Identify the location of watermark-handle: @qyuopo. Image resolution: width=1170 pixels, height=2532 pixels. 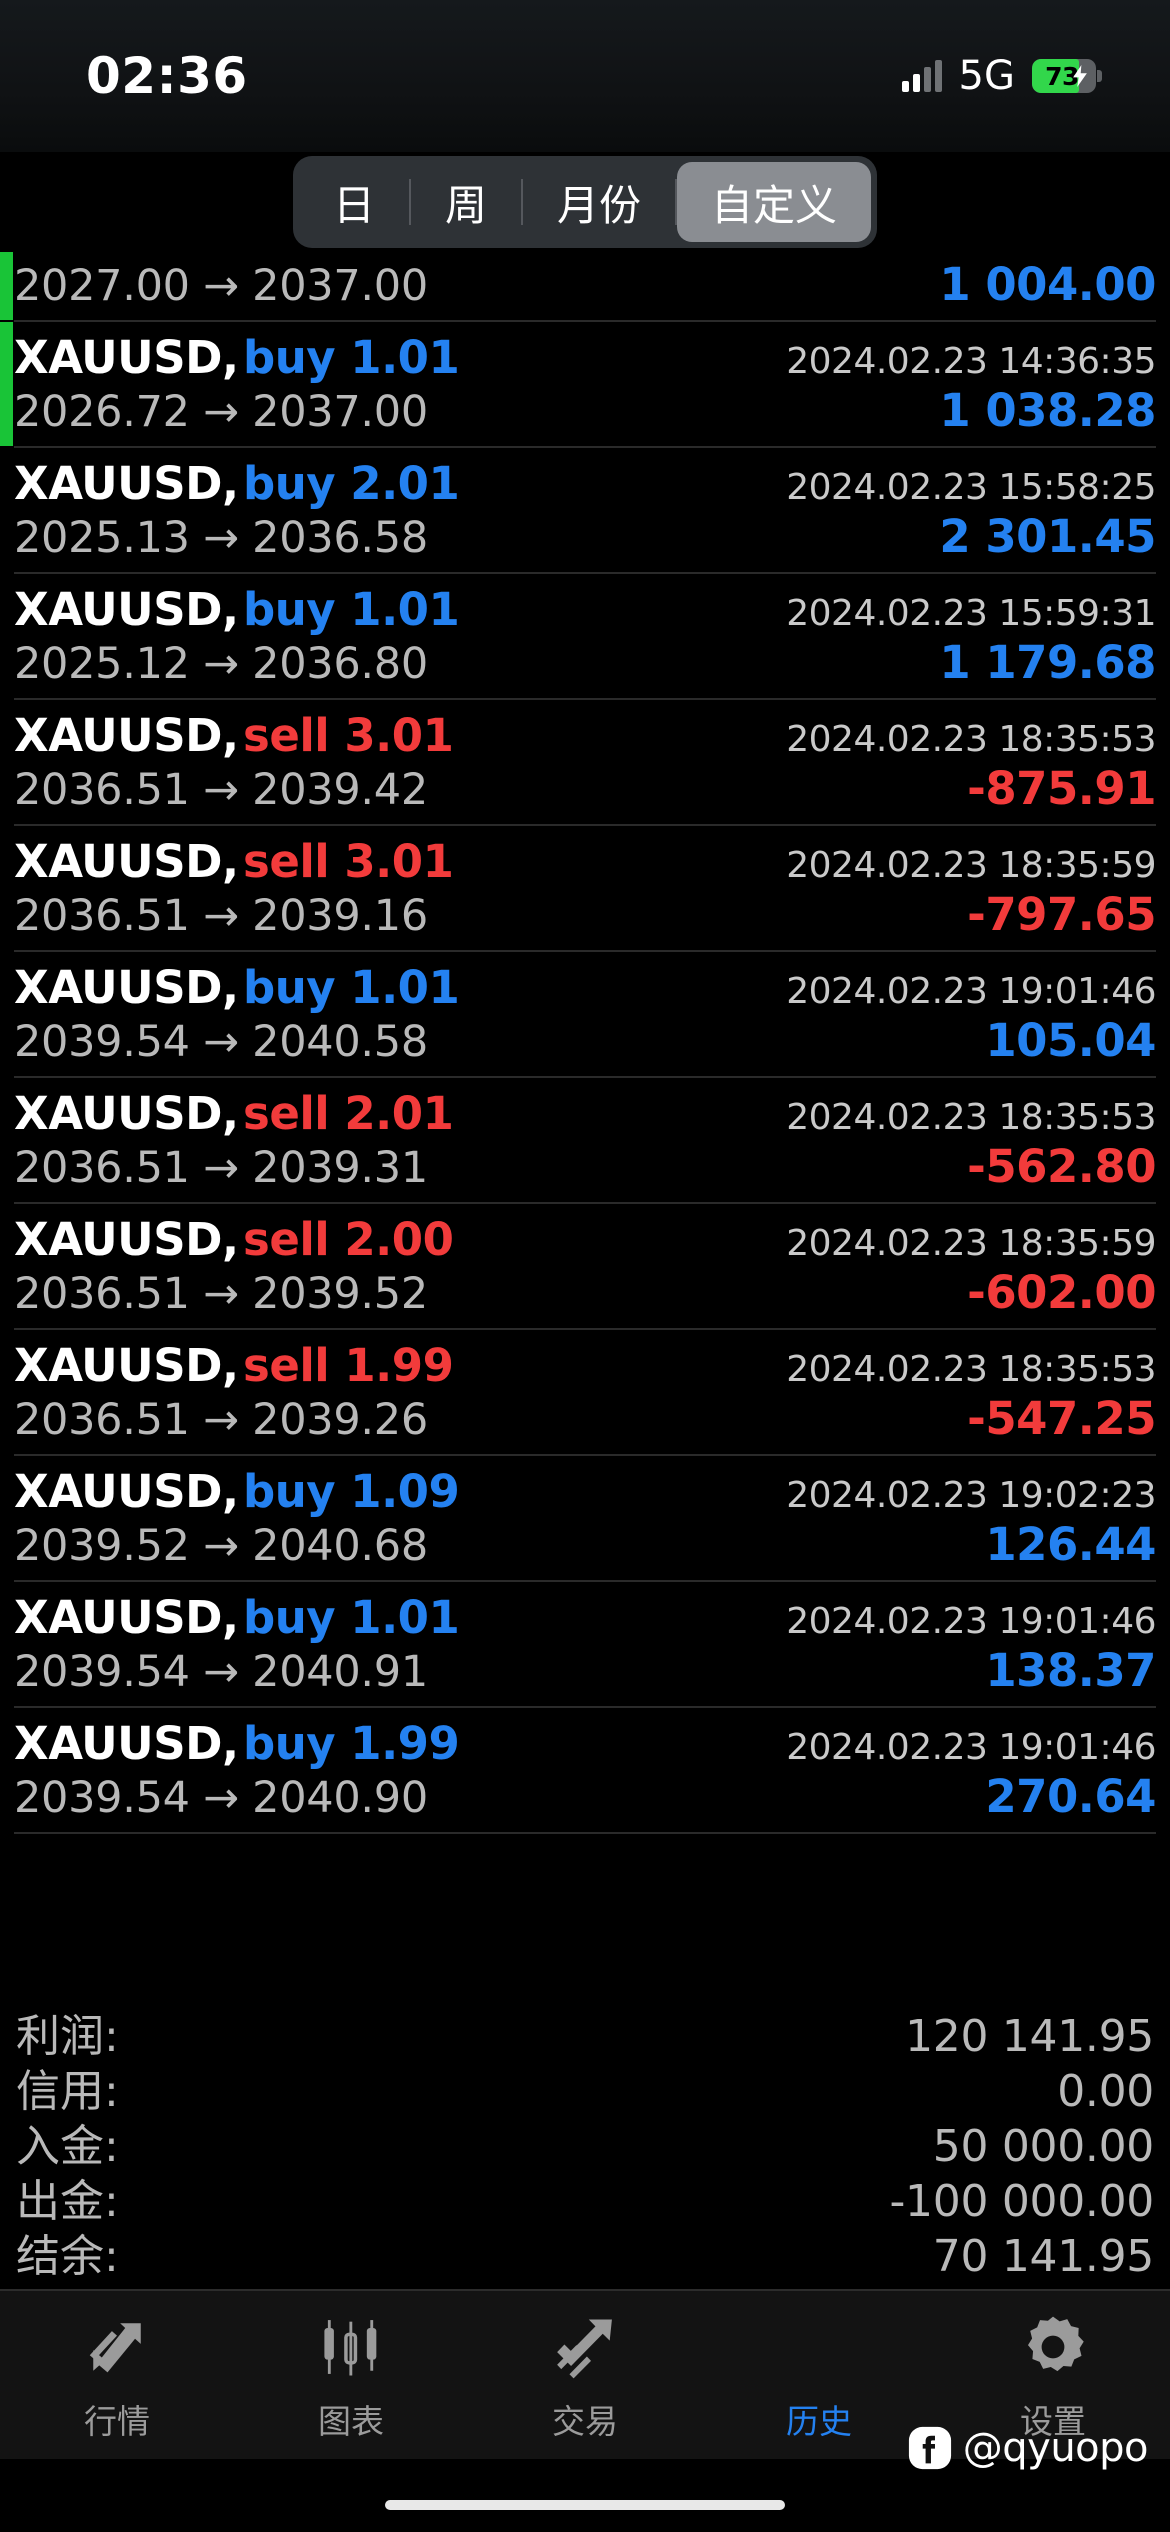
(1055, 2448).